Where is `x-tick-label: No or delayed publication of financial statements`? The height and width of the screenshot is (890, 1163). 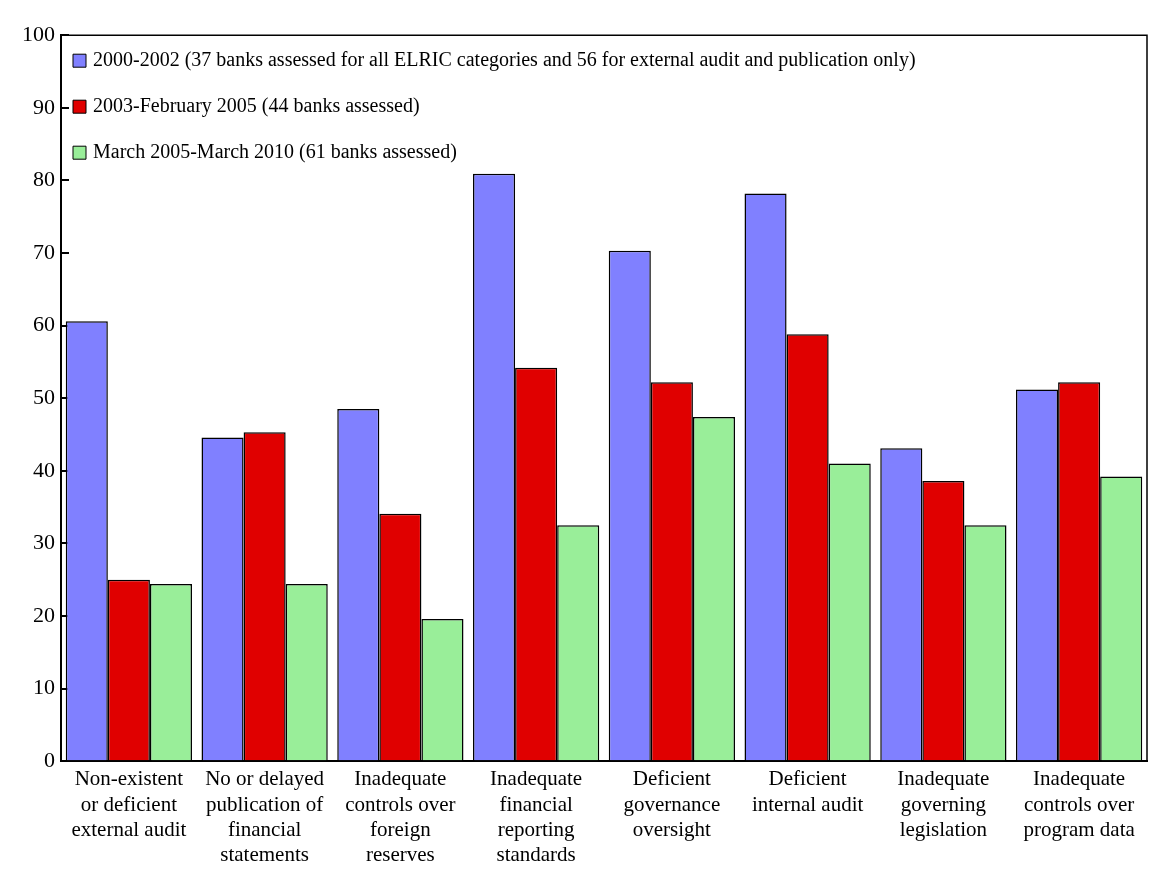
x-tick-label: No or delayed publication of financial statements is located at coordinates (265, 816).